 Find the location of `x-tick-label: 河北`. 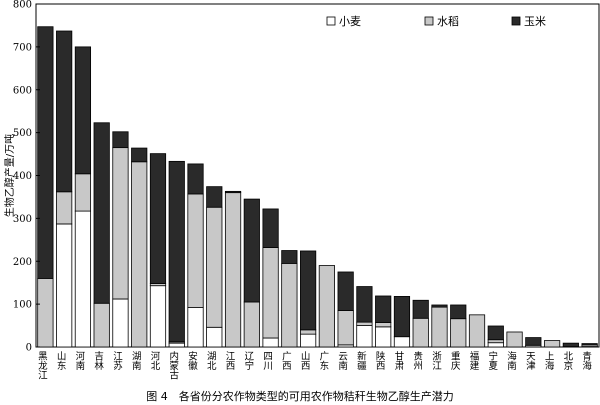

x-tick-label: 河北 is located at coordinates (154, 360).